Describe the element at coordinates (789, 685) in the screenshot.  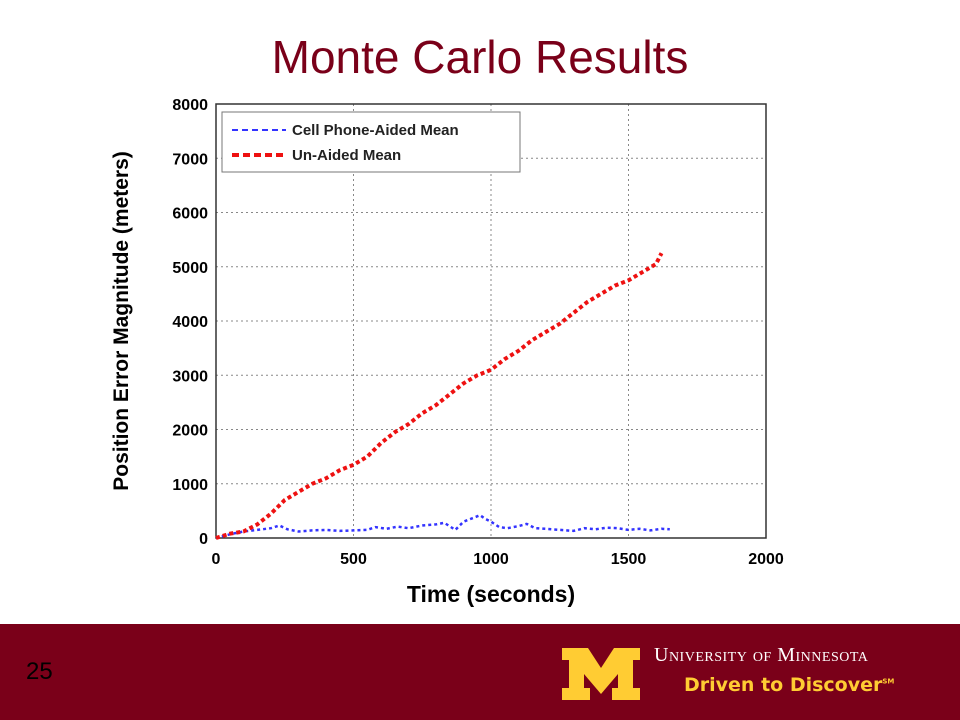
I see `tagline: Driven to DiscoverSM` at that location.